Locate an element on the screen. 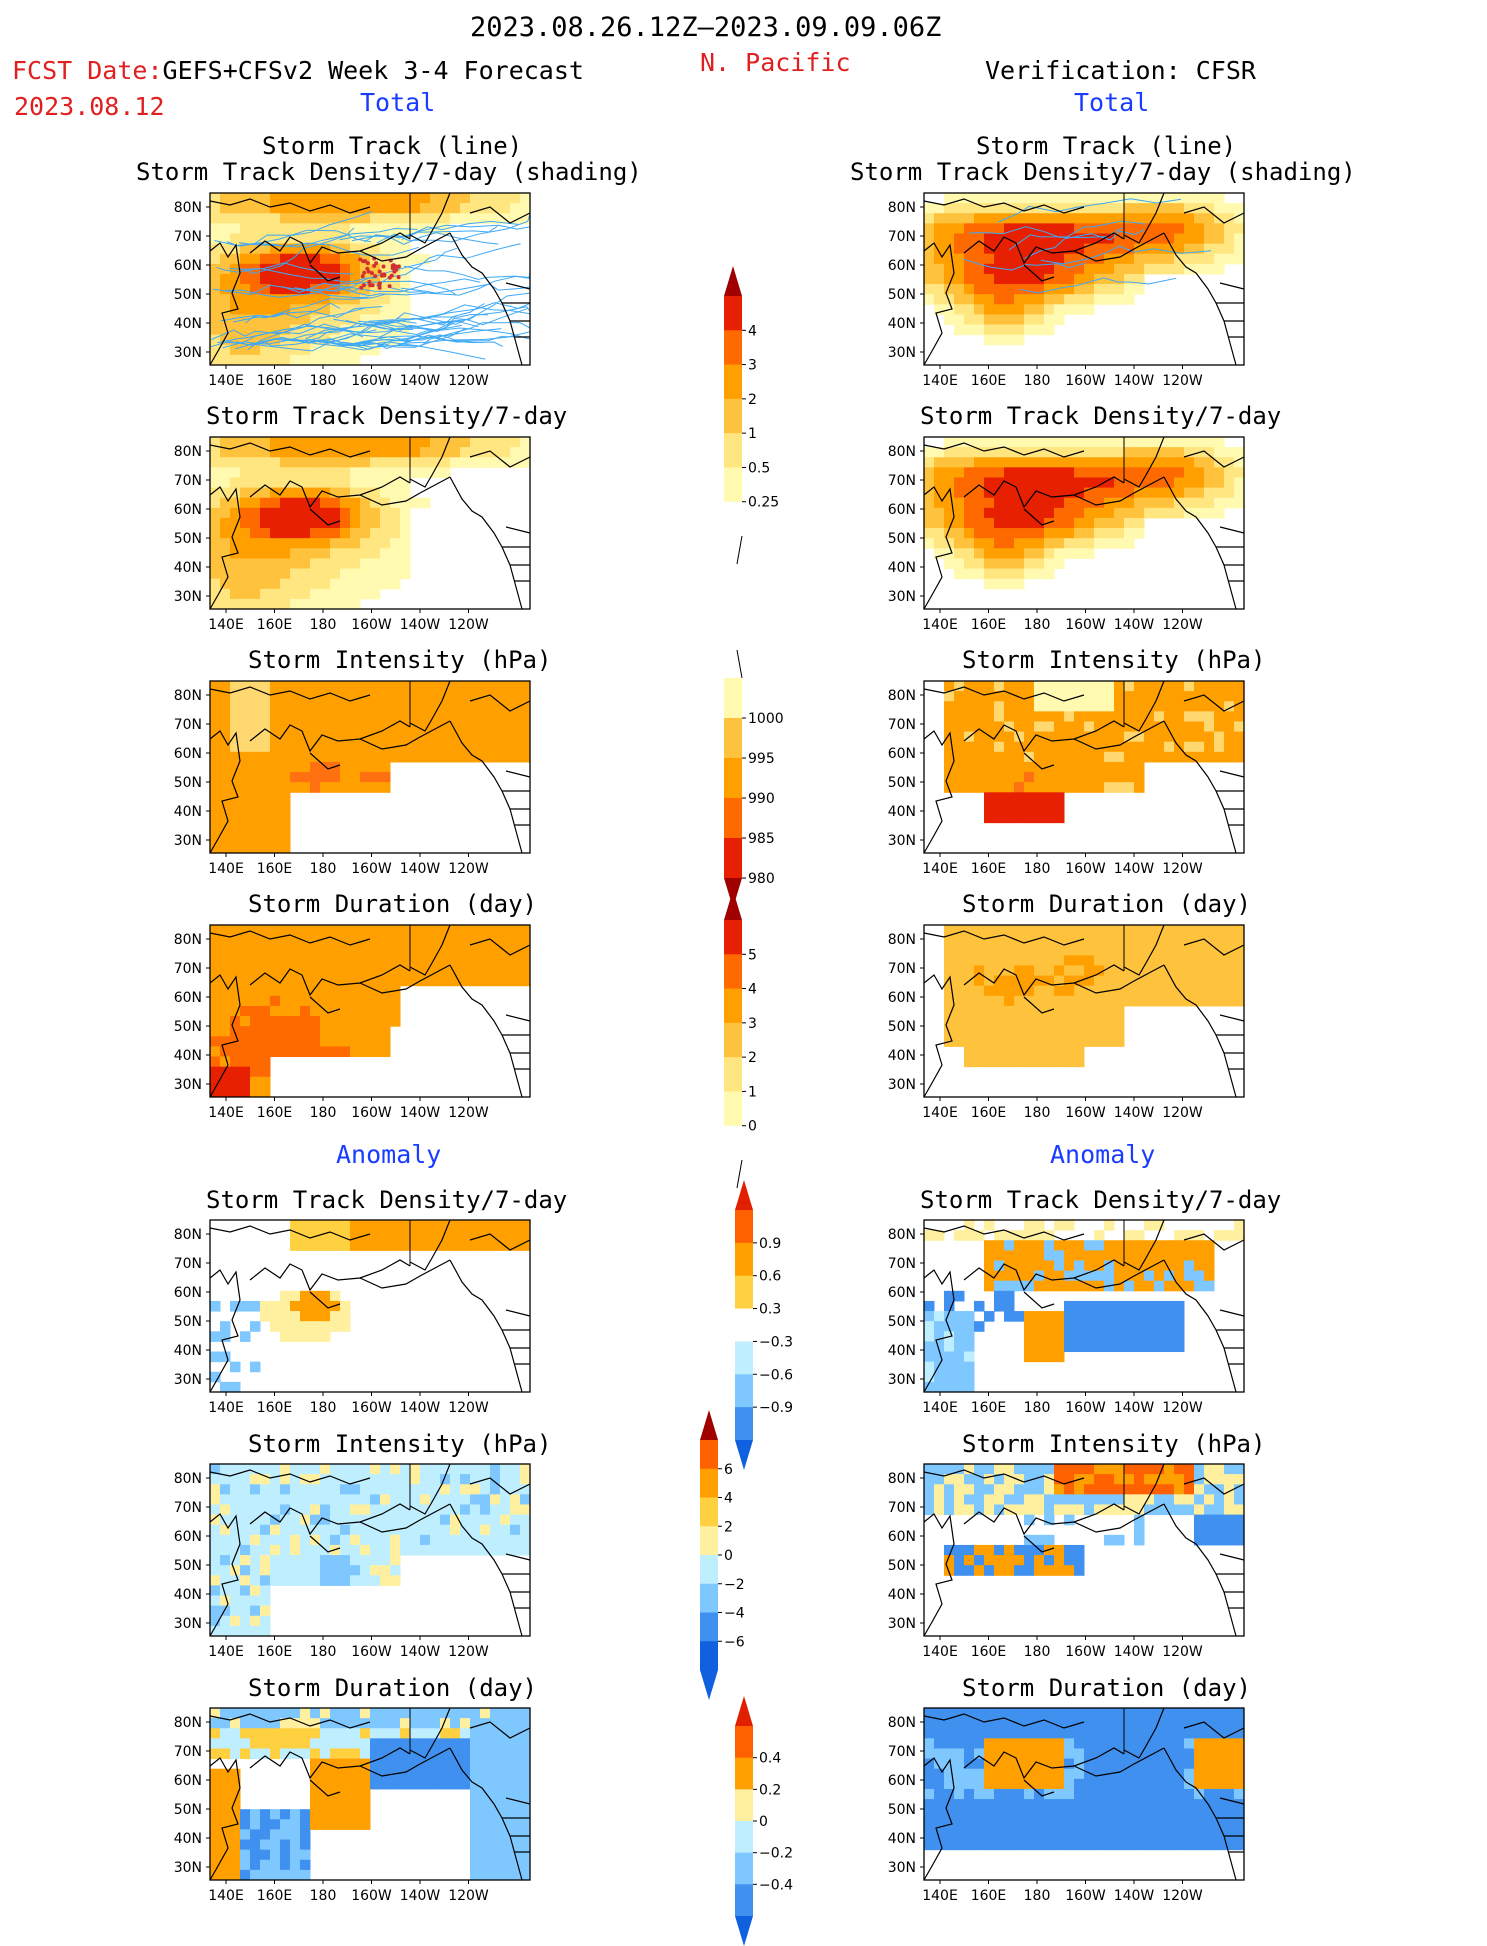 Image resolution: width=1487 pixels, height=1946 pixels. shading-grid is located at coordinates (1084, 269).